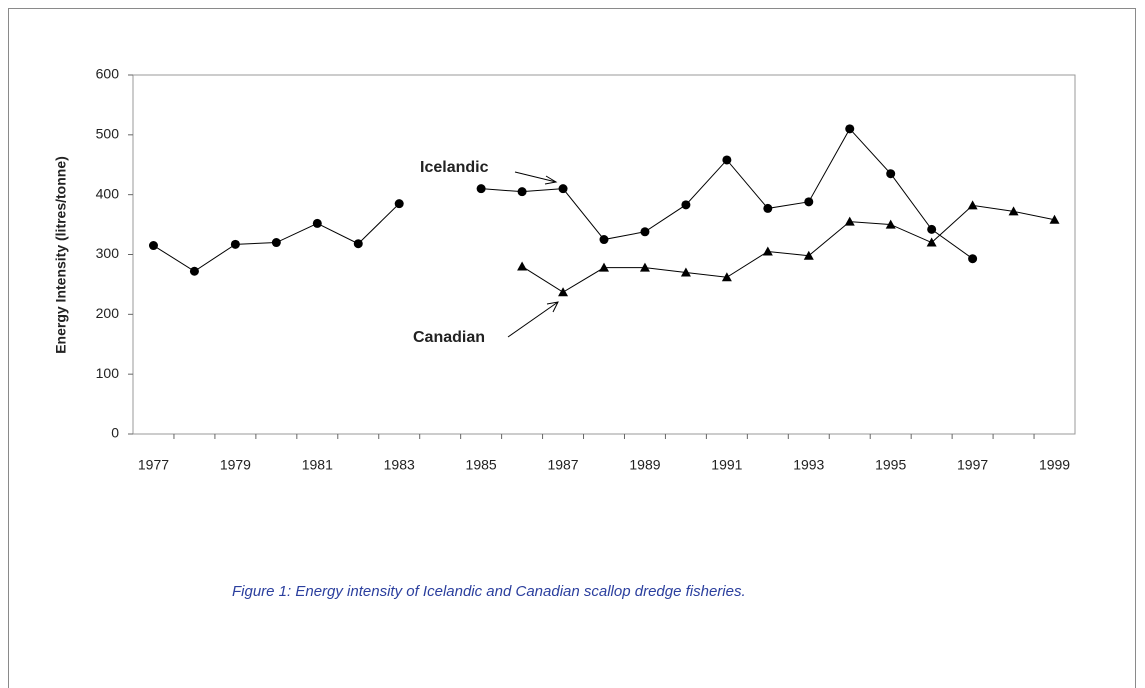  I want to click on y-tick-label: 600, so click(108, 74).